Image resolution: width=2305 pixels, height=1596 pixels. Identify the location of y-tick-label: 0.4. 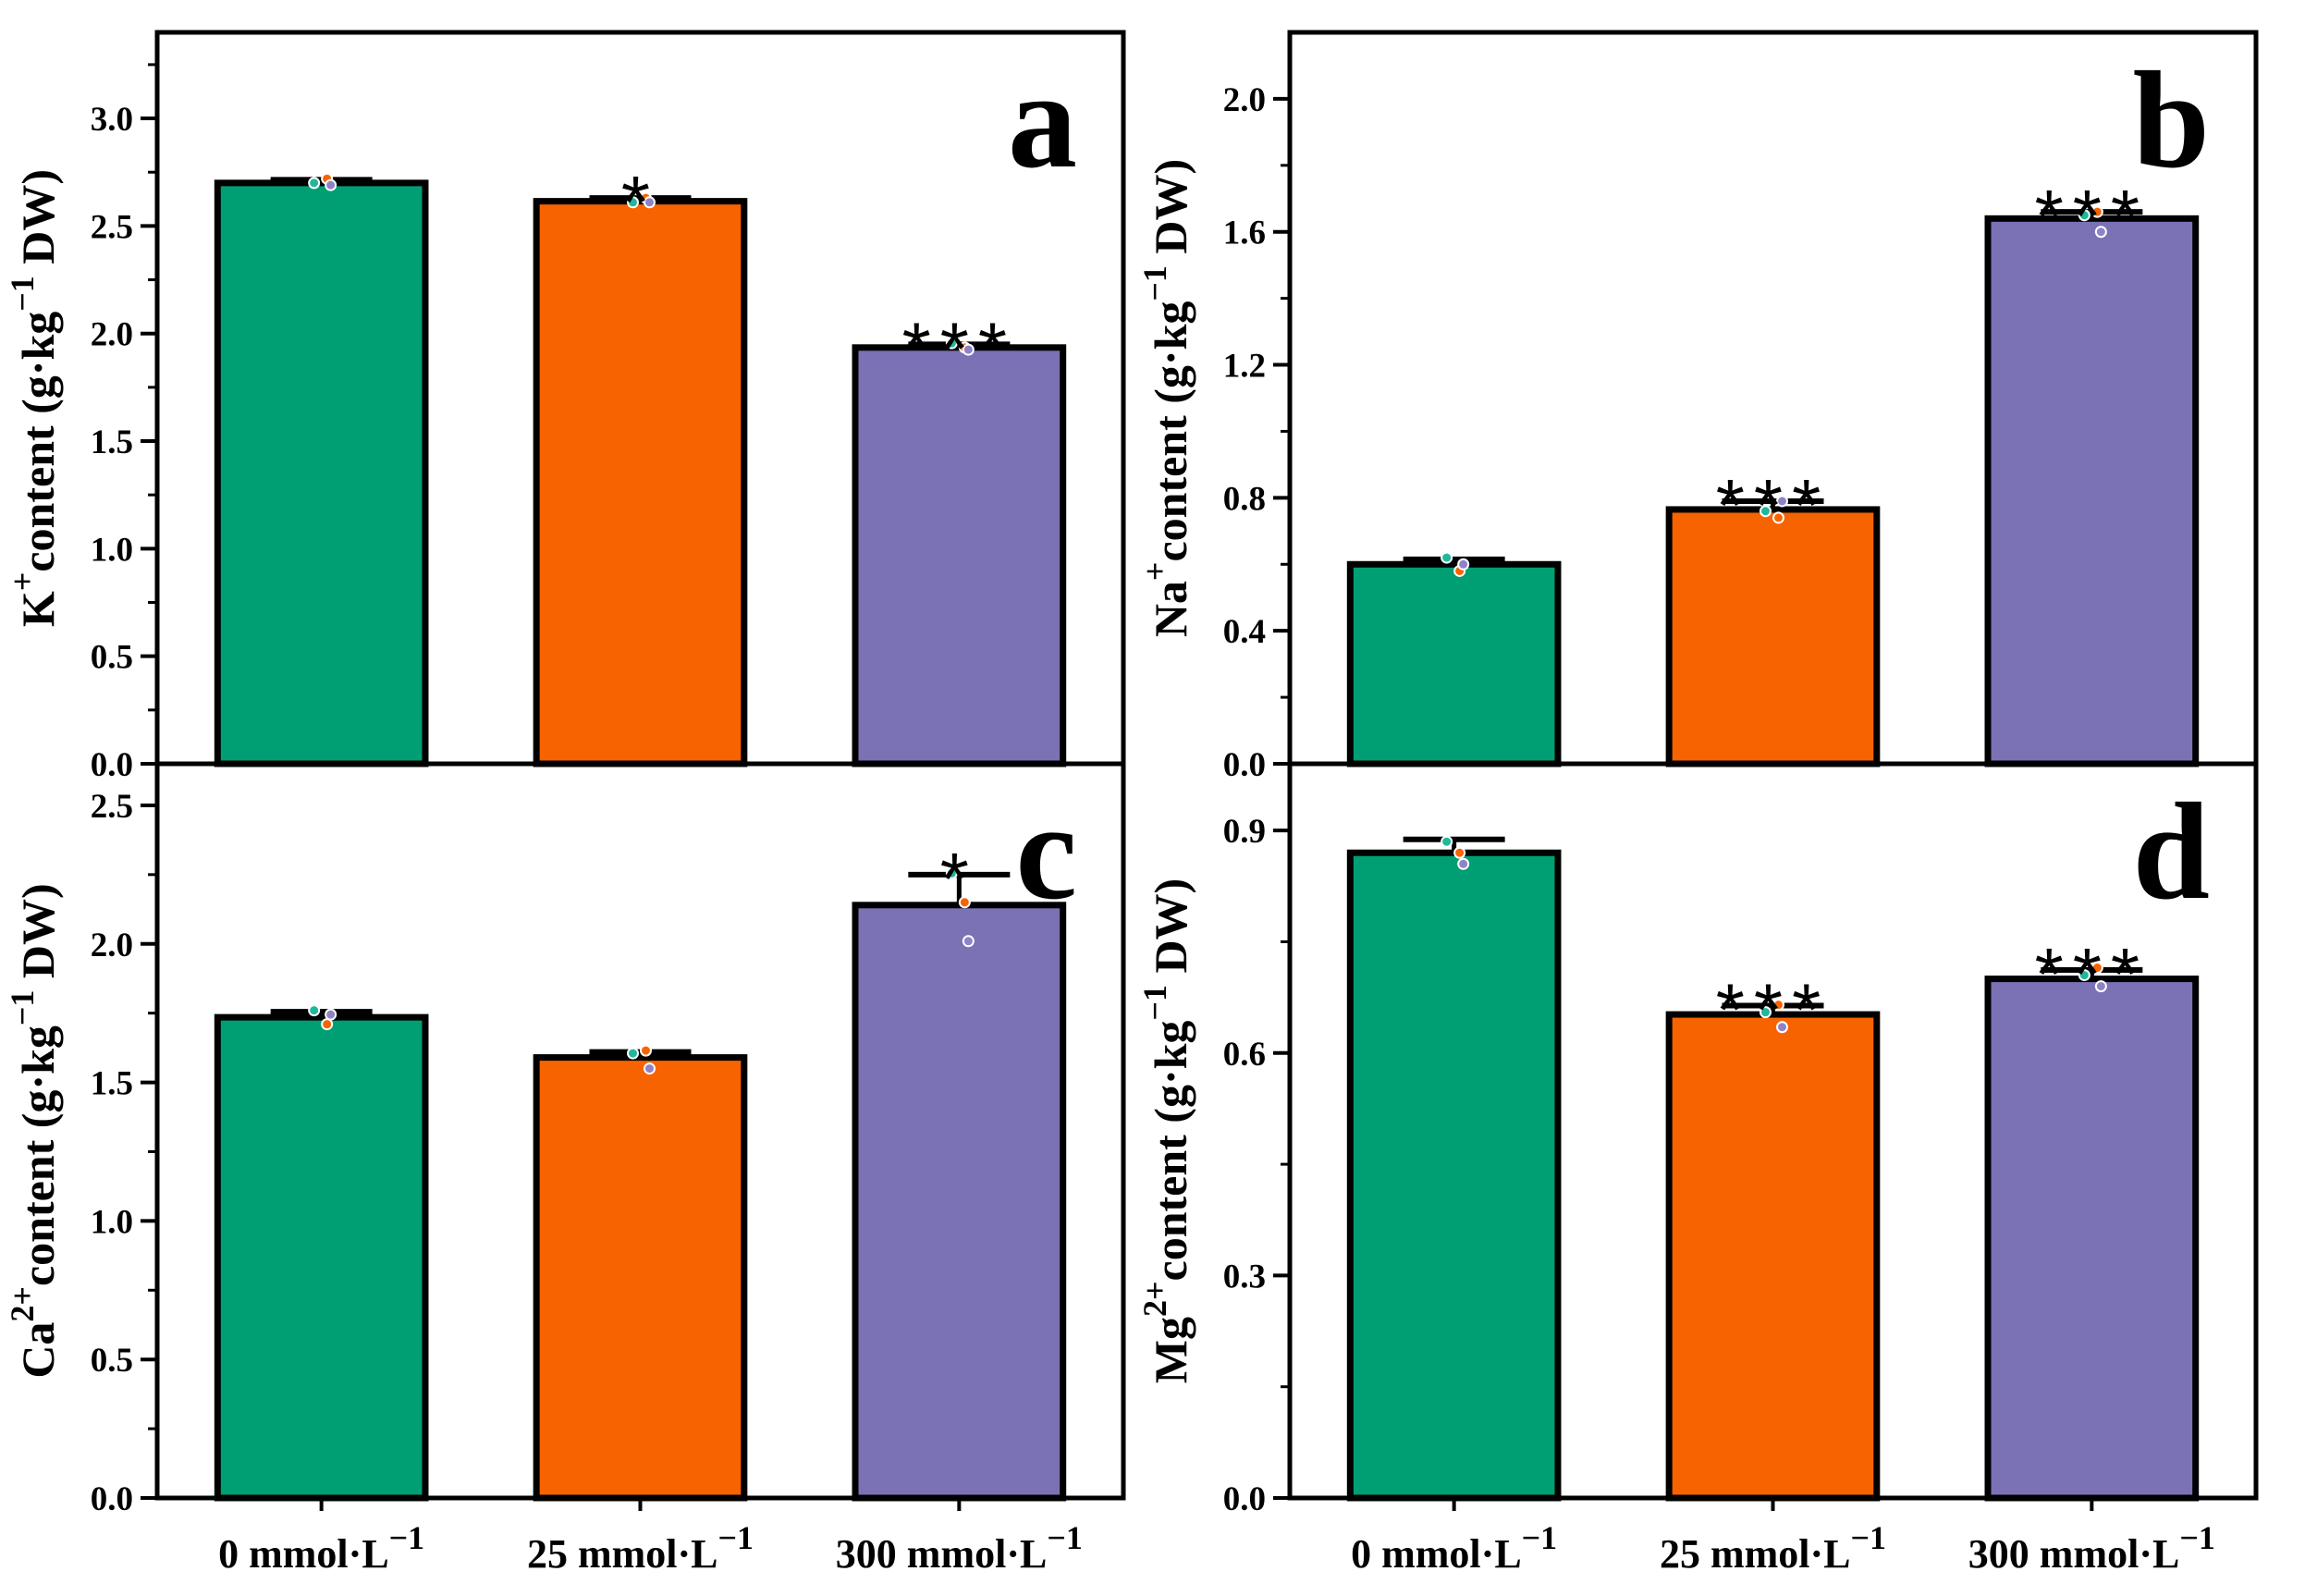
(1244, 632).